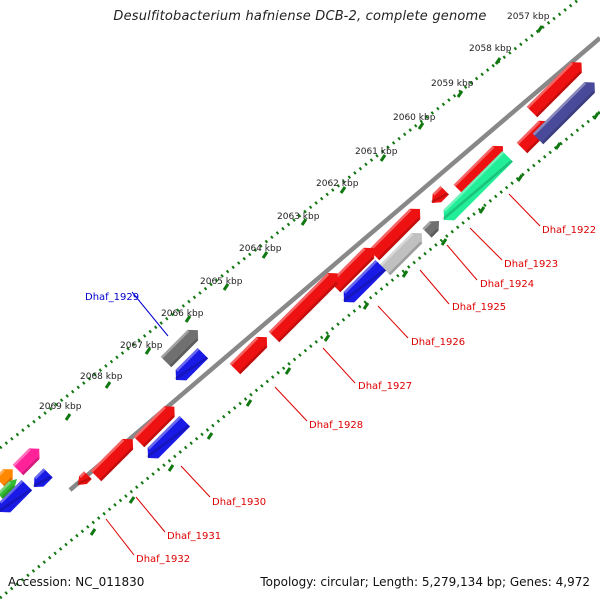 The width and height of the screenshot is (600, 600). I want to click on gene-orange, so click(6, 478).